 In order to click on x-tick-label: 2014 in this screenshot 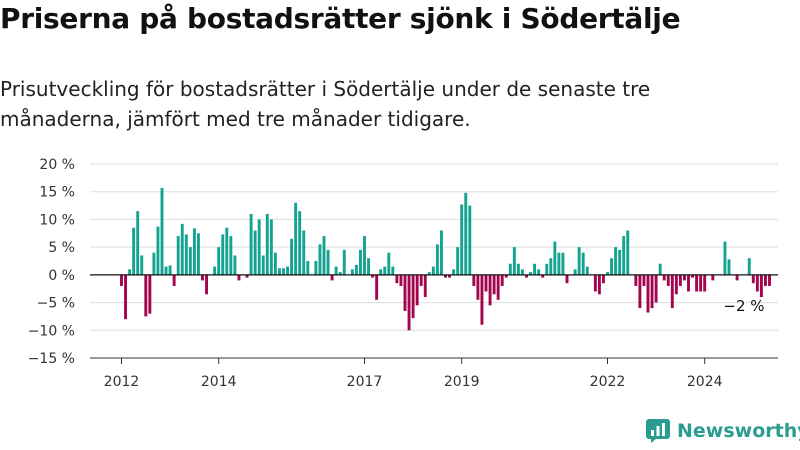, I will do `click(219, 382)`.